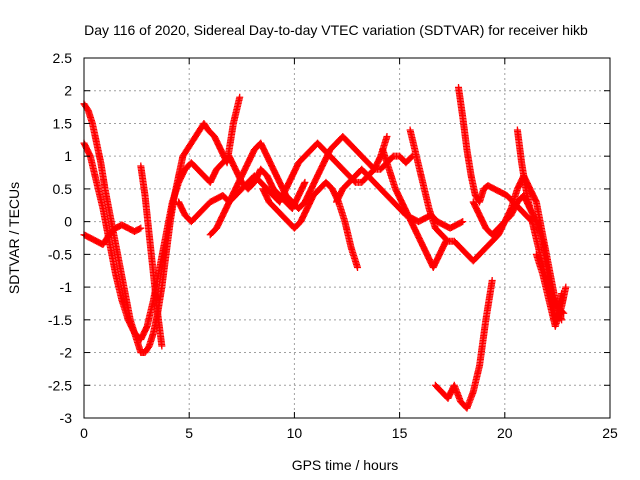 The image size is (640, 480). Describe the element at coordinates (295, 433) in the screenshot. I see `x-tick-label: 10` at that location.